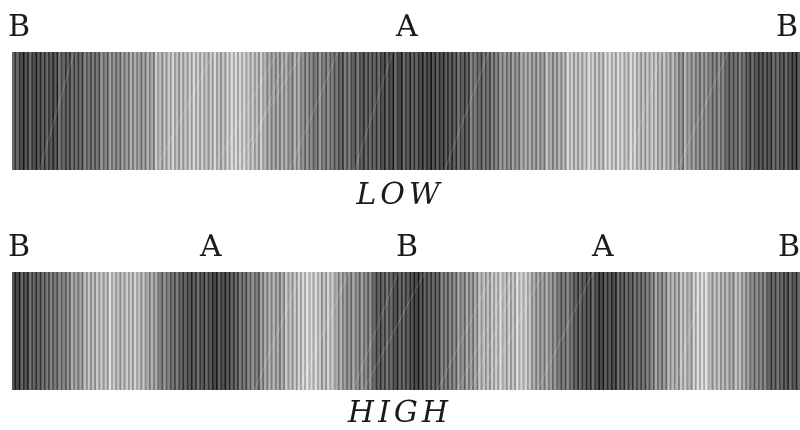 This screenshot has height=430, width=800. What do you see at coordinates (400, 412) in the screenshot?
I see `high-caption: HIGH` at bounding box center [400, 412].